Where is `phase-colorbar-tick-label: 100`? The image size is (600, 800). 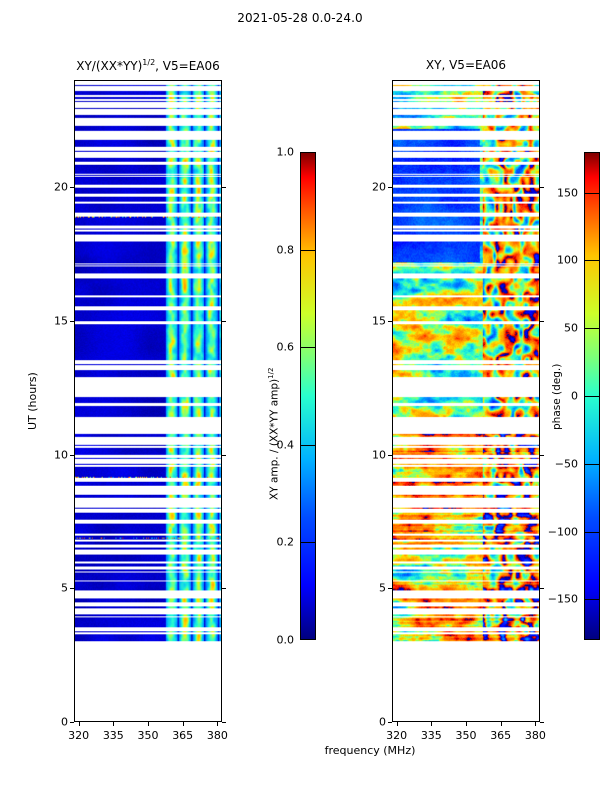
phase-colorbar-tick-label: 100 is located at coordinates (567, 260).